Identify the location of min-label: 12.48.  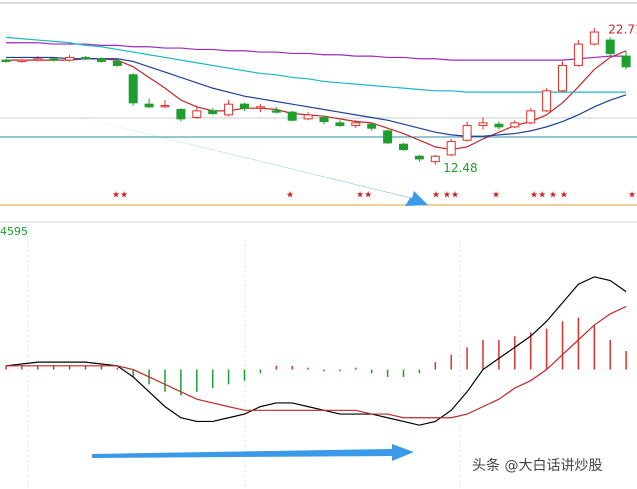
(460, 168).